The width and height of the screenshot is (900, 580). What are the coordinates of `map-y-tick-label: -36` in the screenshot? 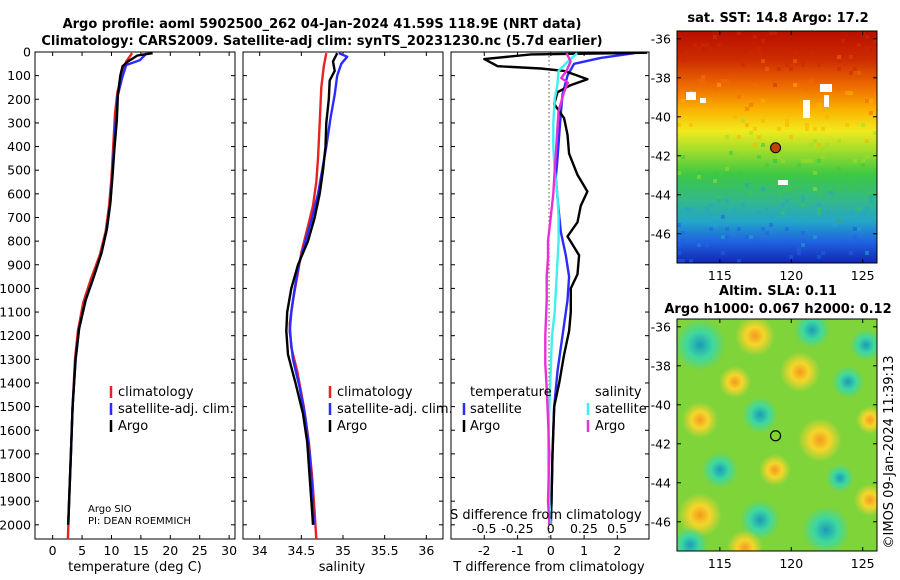 It's located at (661, 326).